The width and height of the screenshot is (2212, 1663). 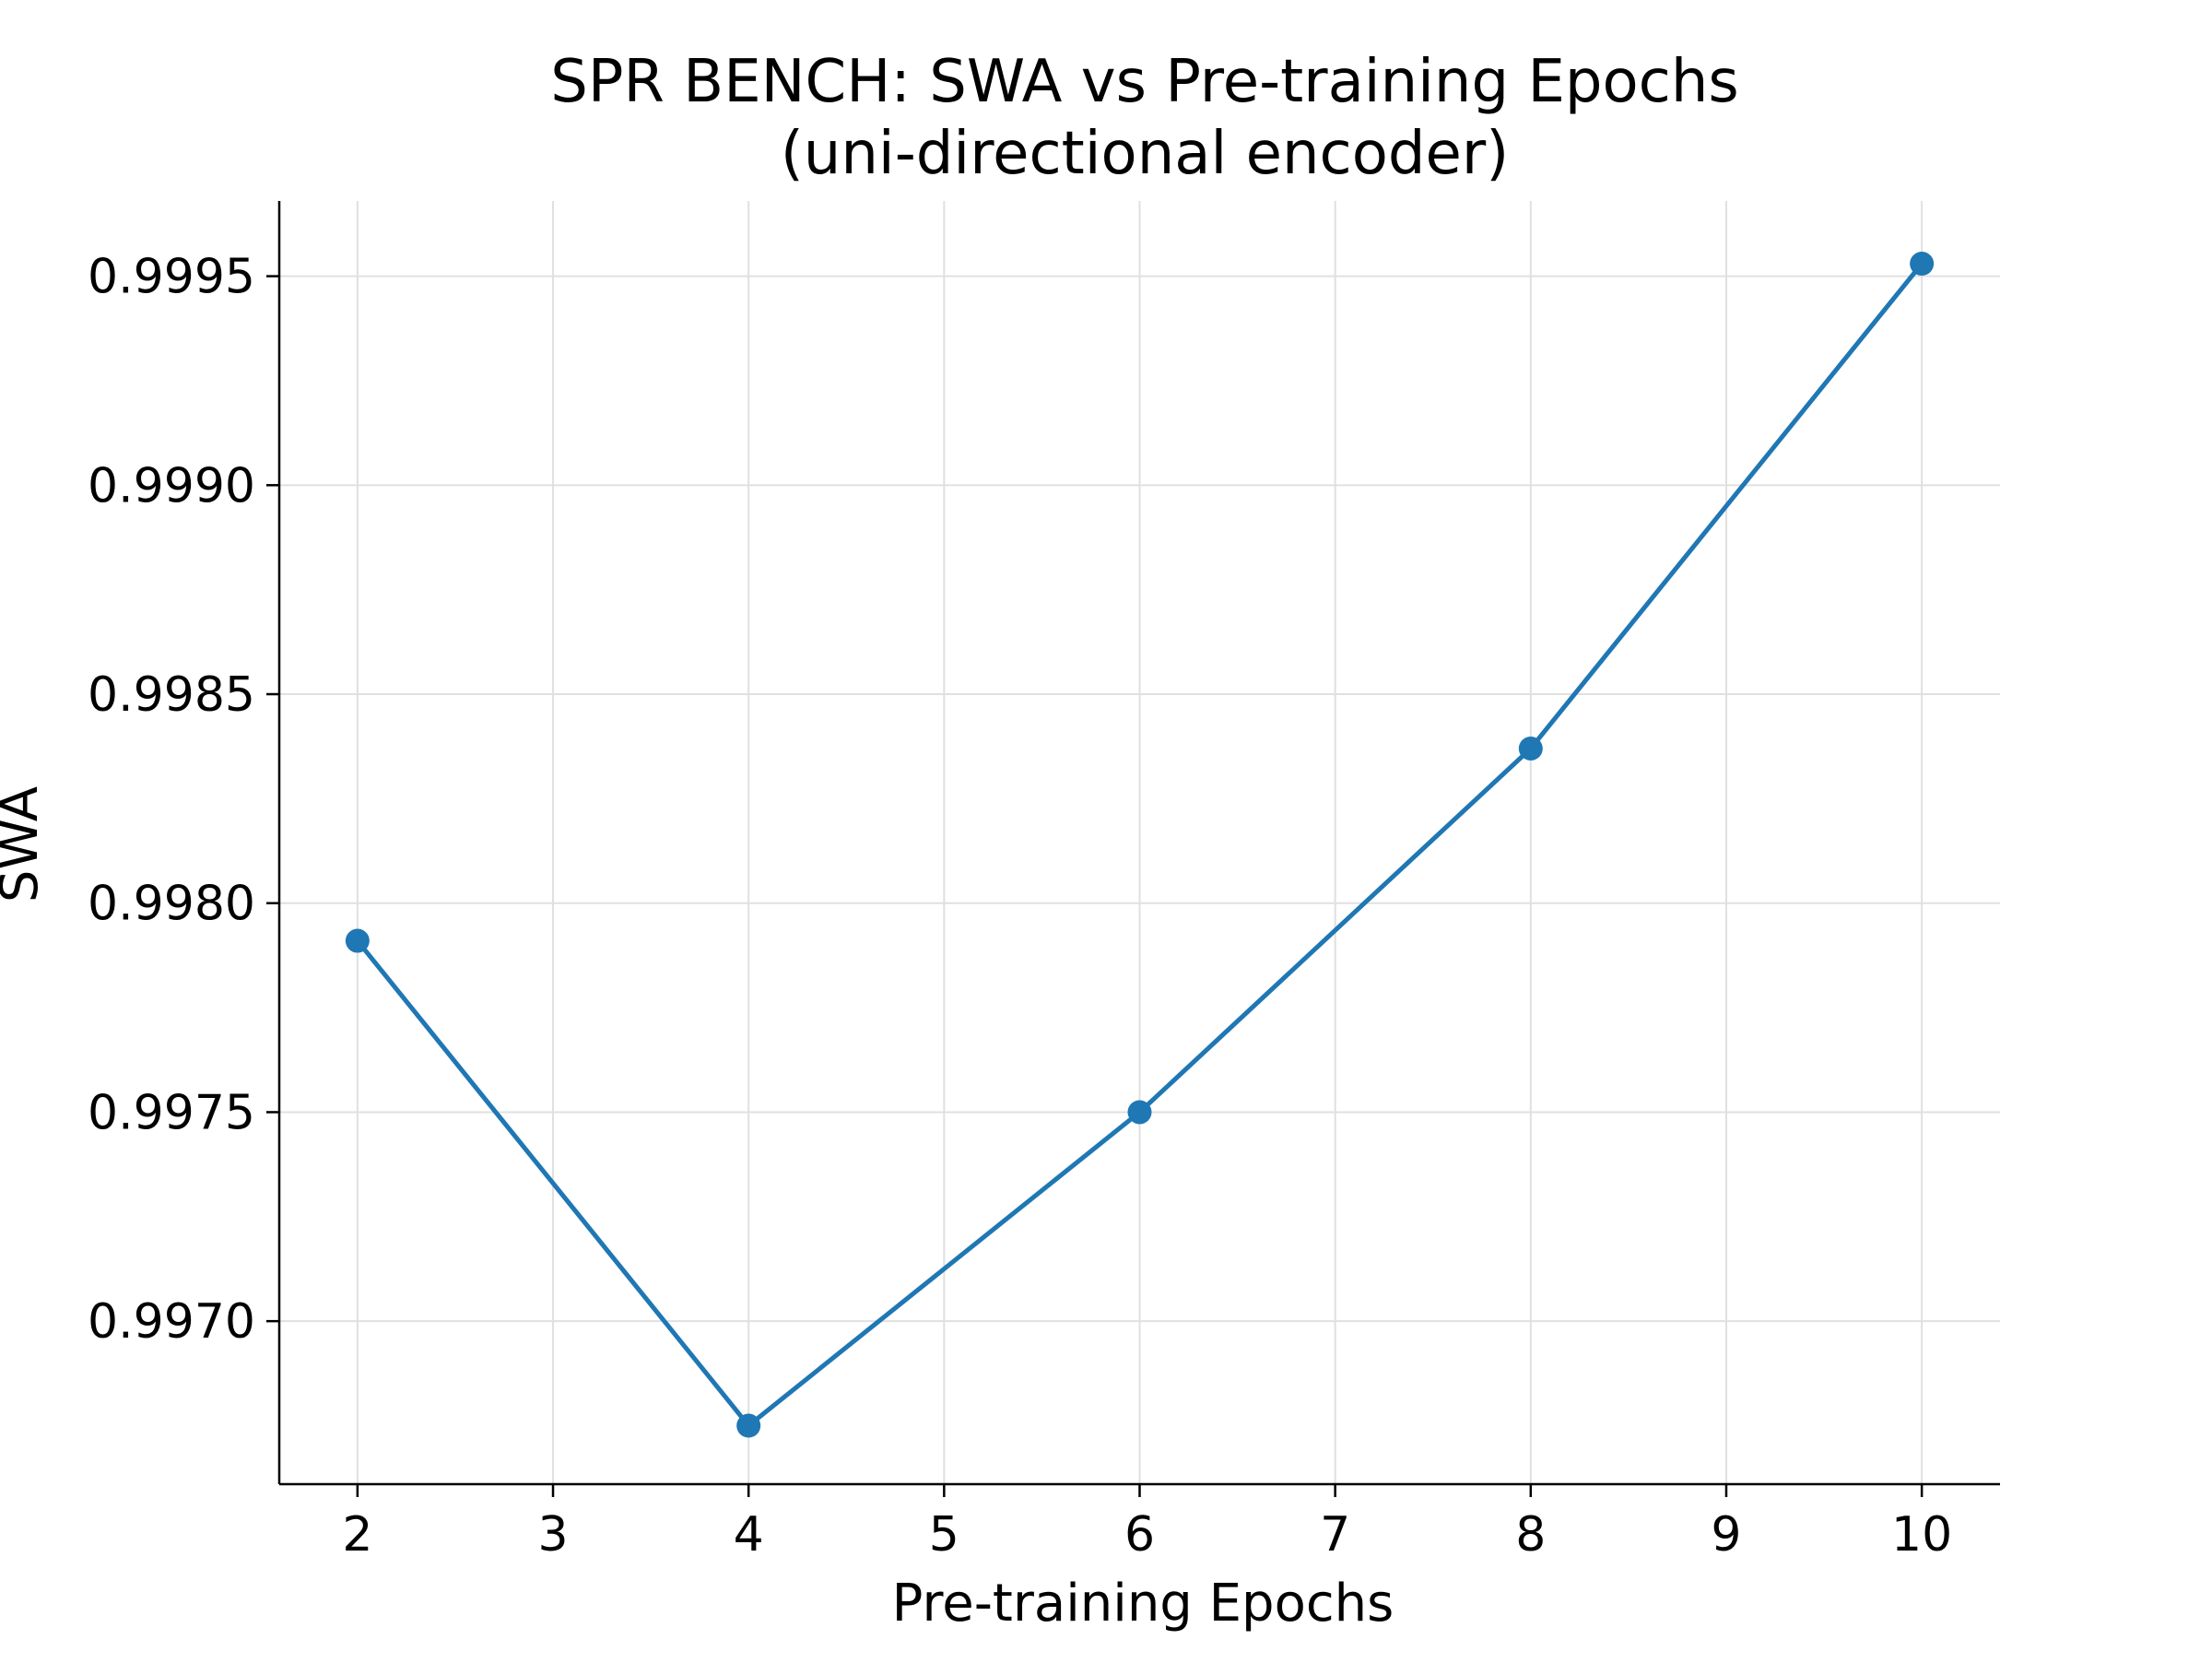 I want to click on y-tick-label: 0.9995, so click(x=171, y=277).